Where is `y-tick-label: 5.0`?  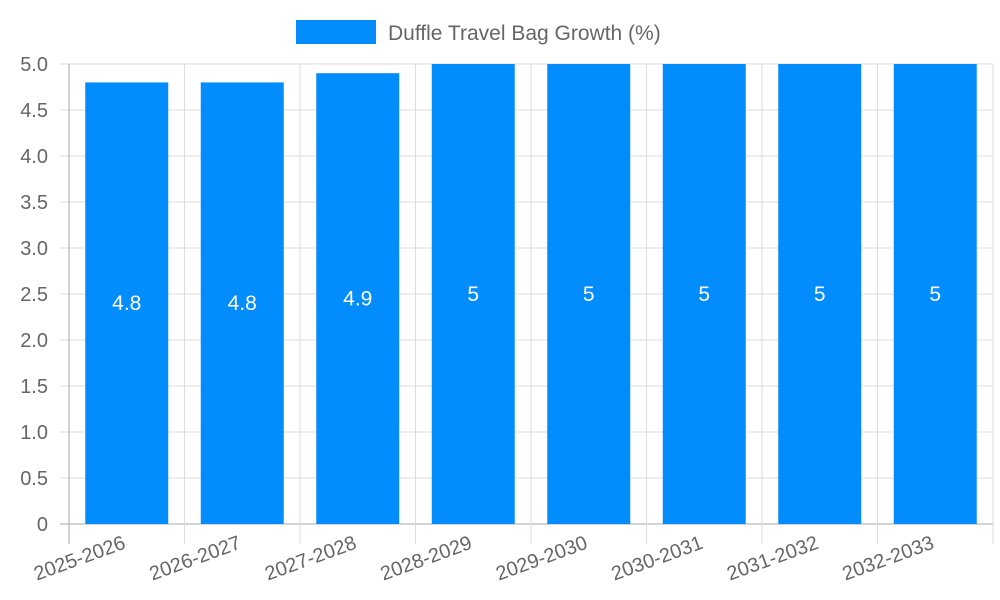
y-tick-label: 5.0 is located at coordinates (34, 65).